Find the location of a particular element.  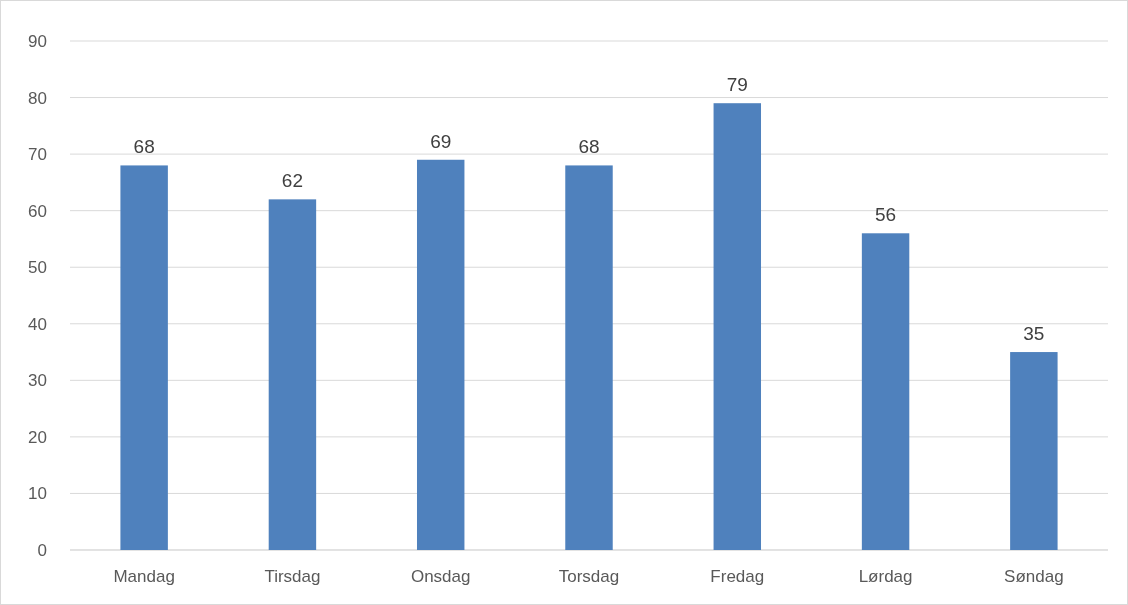

x-tick-label: Fredag is located at coordinates (737, 576).